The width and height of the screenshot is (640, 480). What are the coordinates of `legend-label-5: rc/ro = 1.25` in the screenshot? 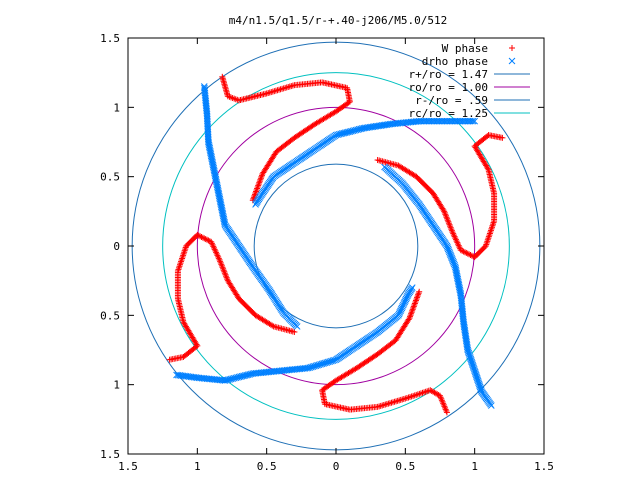 It's located at (448, 113).